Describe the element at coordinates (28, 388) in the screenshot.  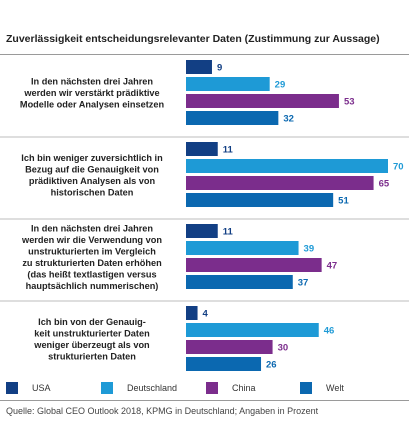
I see `legend-item-usa: USA` at that location.